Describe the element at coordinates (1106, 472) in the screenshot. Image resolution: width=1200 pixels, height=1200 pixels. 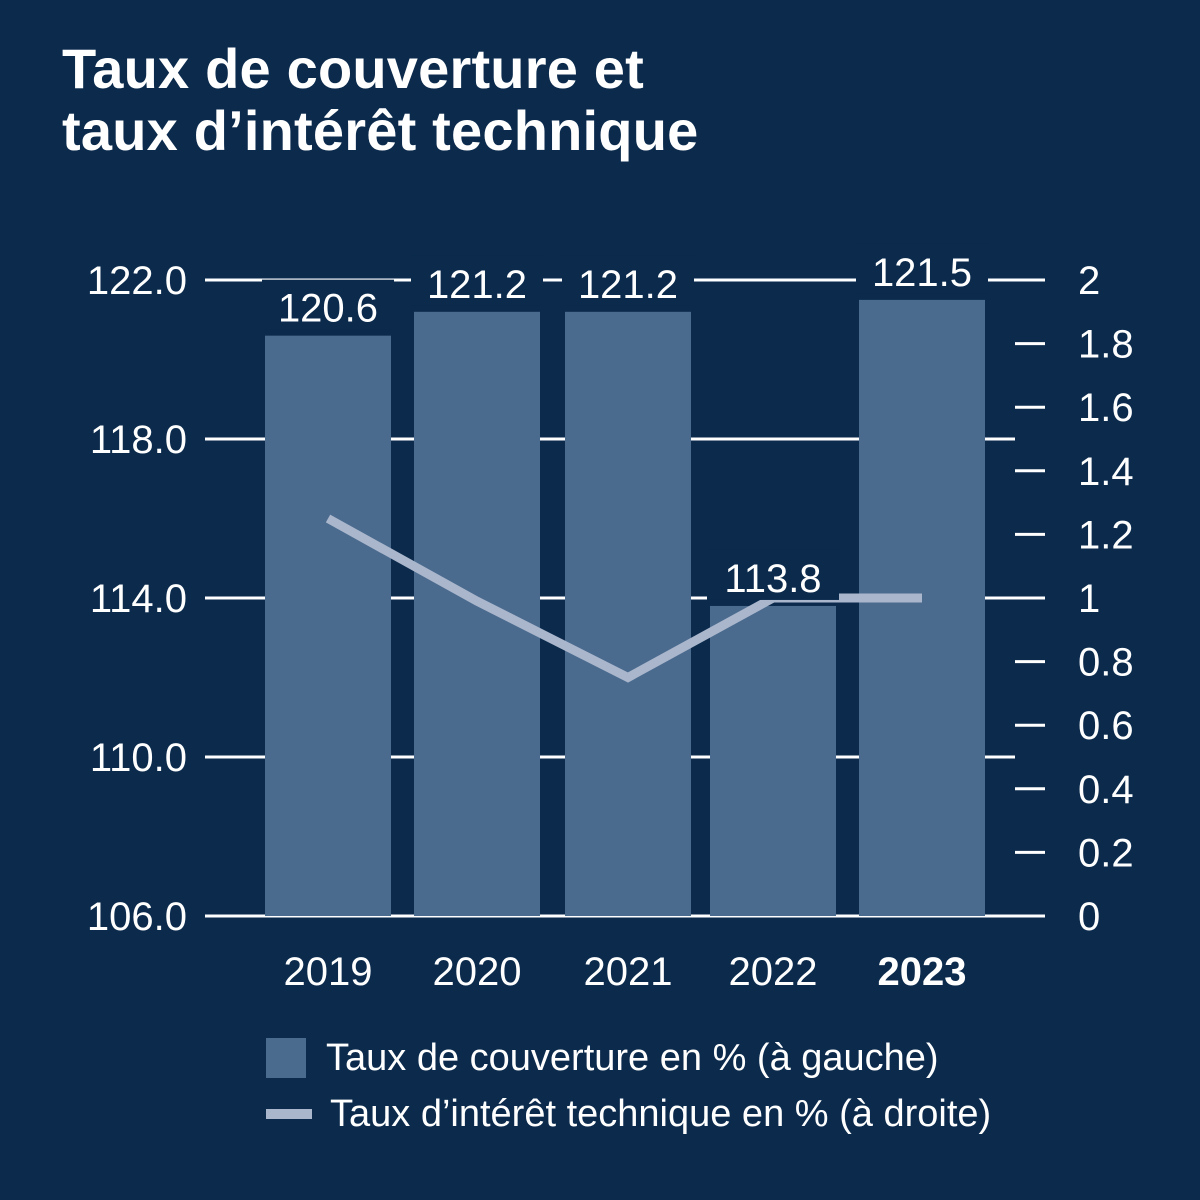
I see `right-tick-label: 1.4` at that location.